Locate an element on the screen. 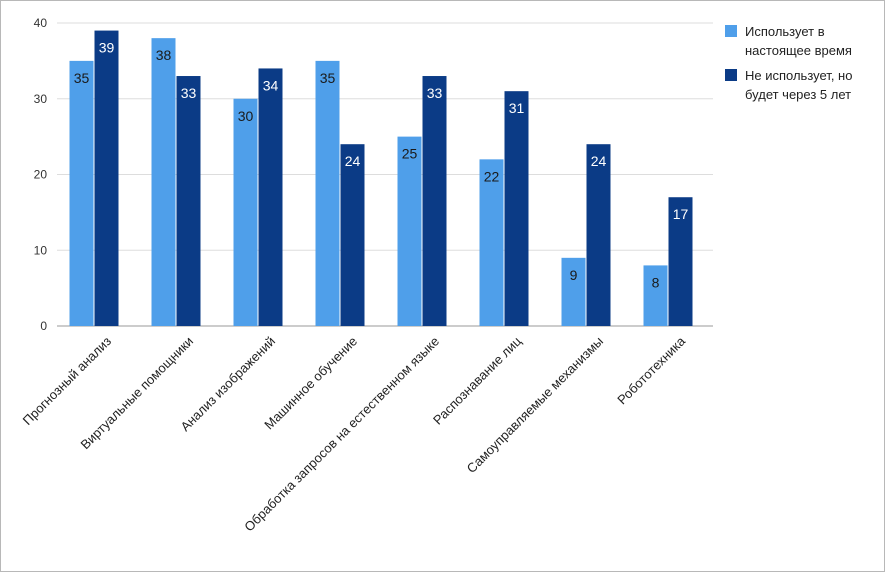 Image resolution: width=885 pixels, height=572 pixels. data-label: 34 is located at coordinates (271, 85).